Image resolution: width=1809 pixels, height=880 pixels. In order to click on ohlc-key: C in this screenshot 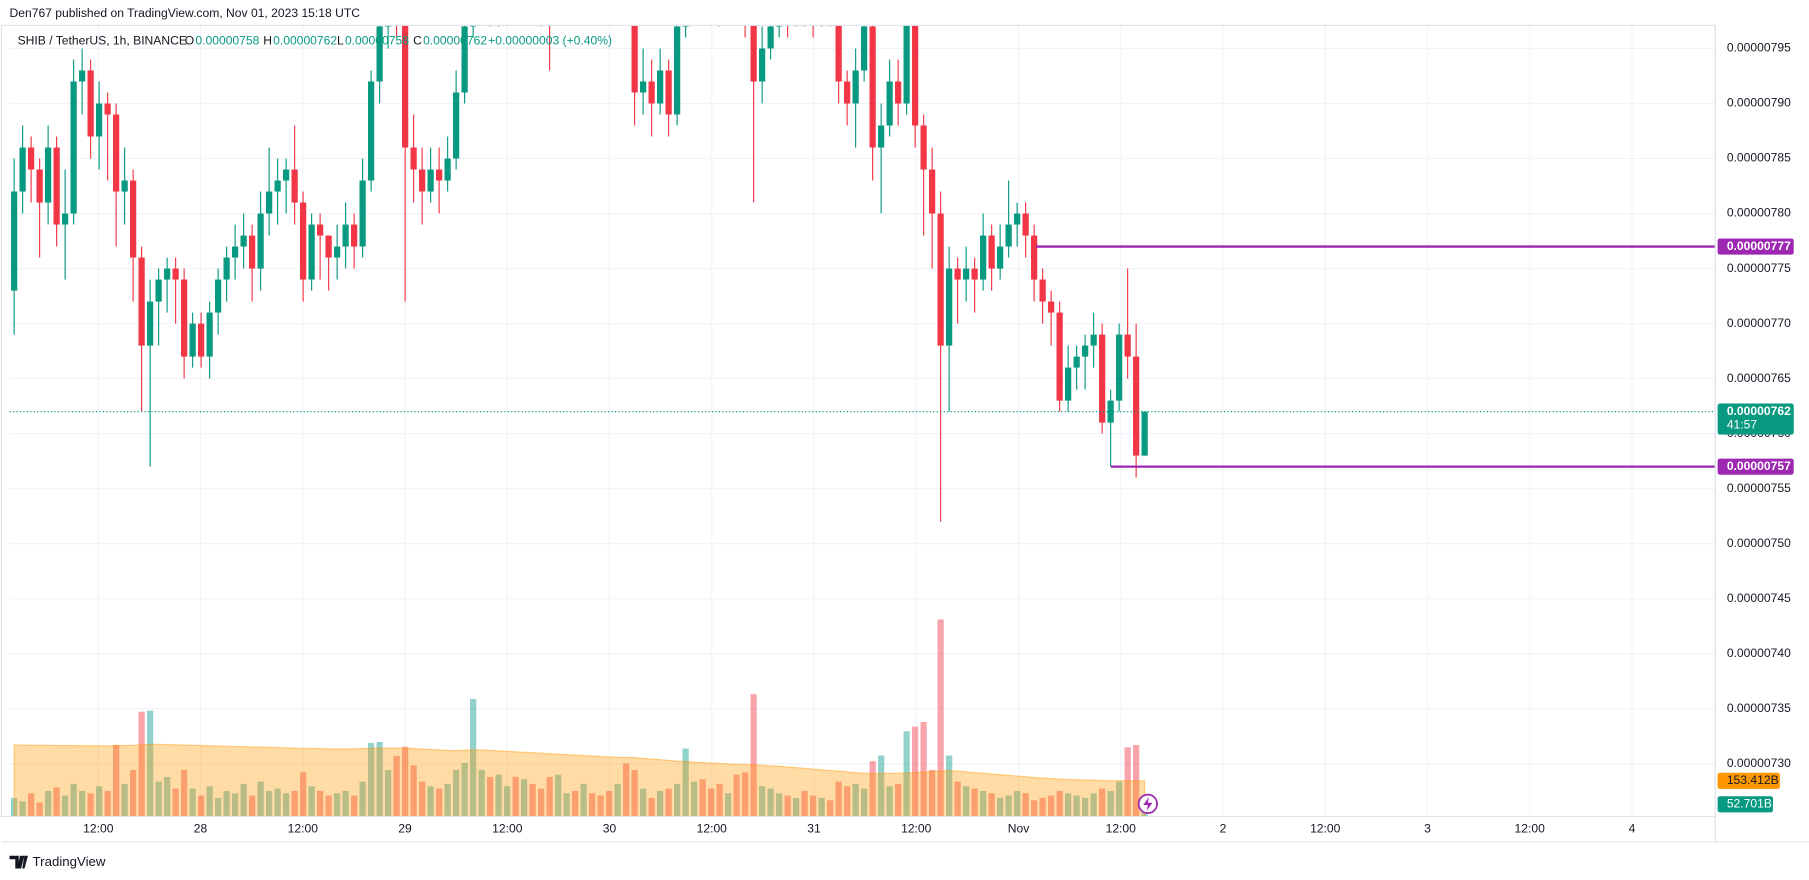, I will do `click(417, 41)`.